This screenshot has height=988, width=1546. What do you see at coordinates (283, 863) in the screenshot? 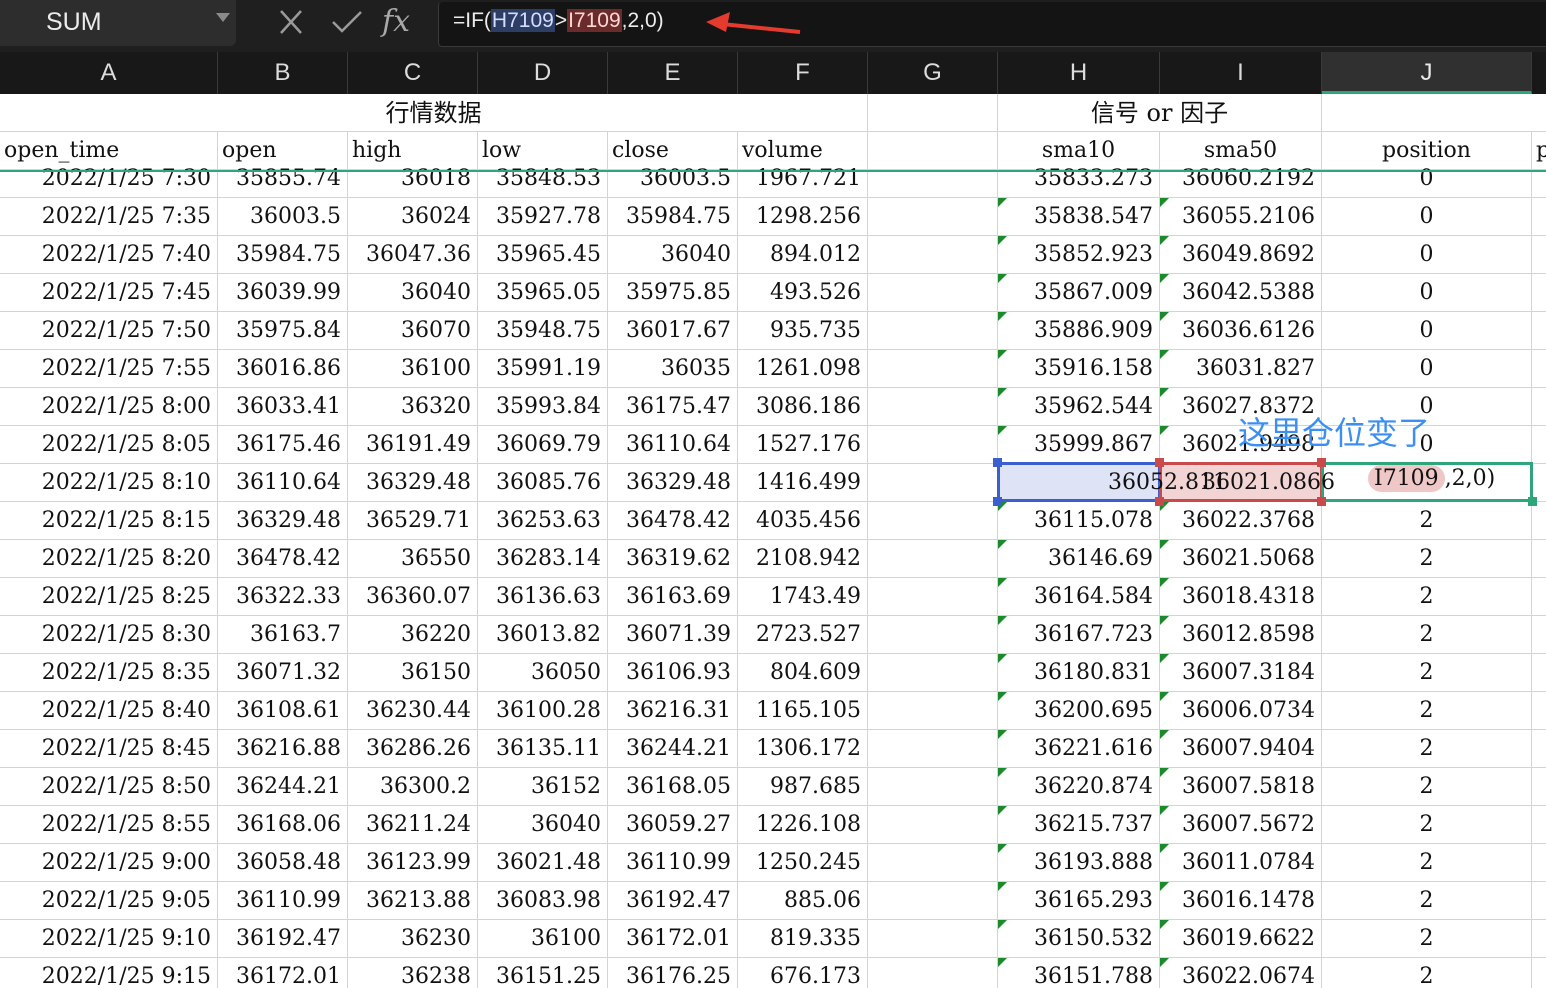
I see `cell-open: 36058.48` at bounding box center [283, 863].